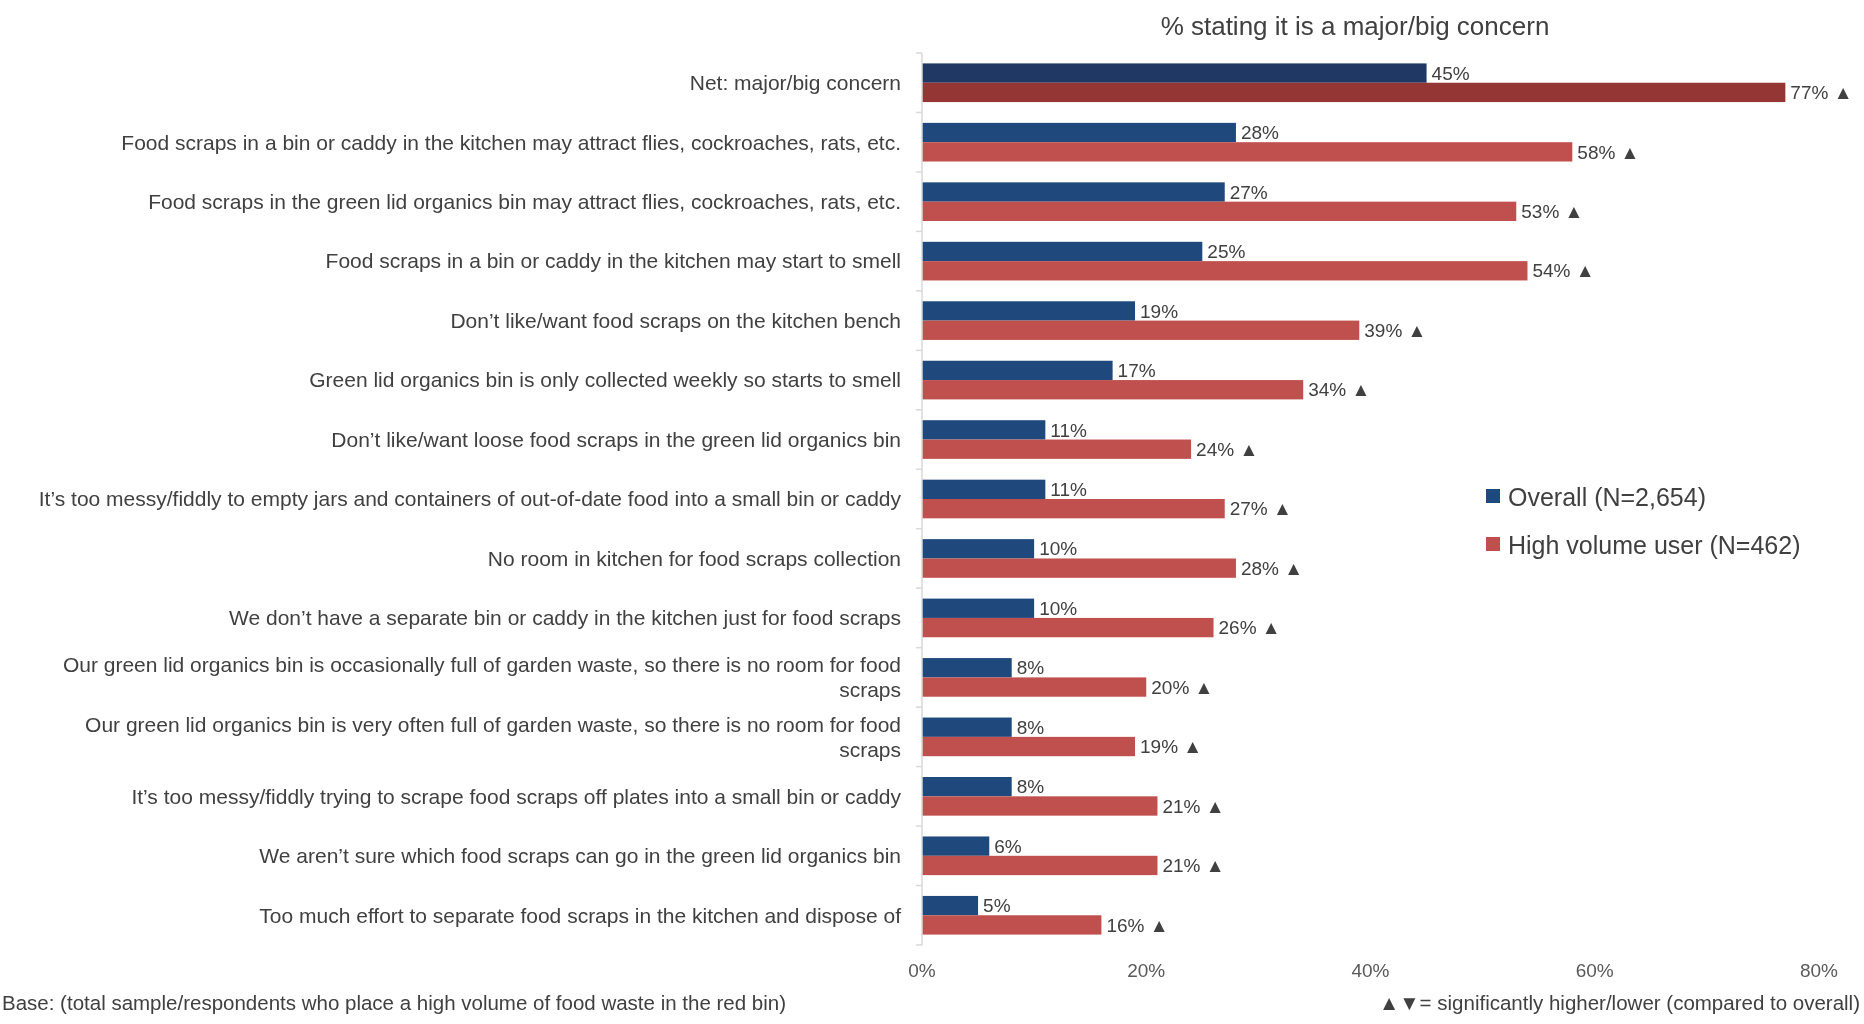 Image resolution: width=1864 pixels, height=1024 pixels. Describe the element at coordinates (605, 380) in the screenshot. I see `y-tick-label: Green lid organics bin is only collected weekly so starts to smell` at that location.